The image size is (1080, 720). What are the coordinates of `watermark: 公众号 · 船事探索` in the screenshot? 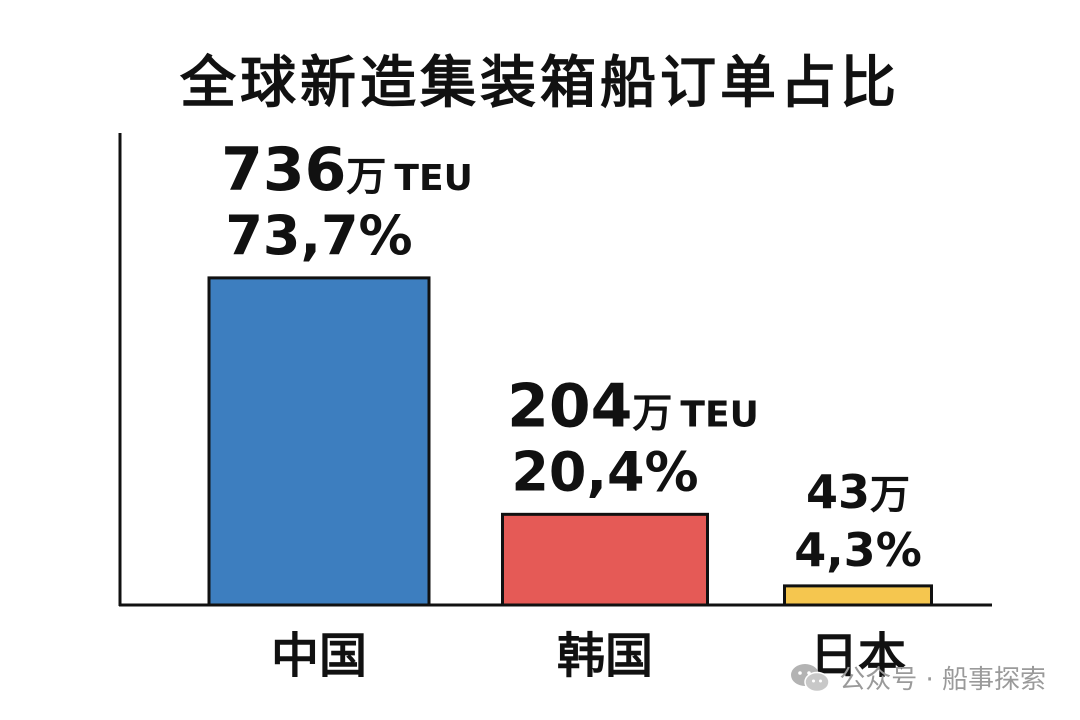 It's located at (917, 677).